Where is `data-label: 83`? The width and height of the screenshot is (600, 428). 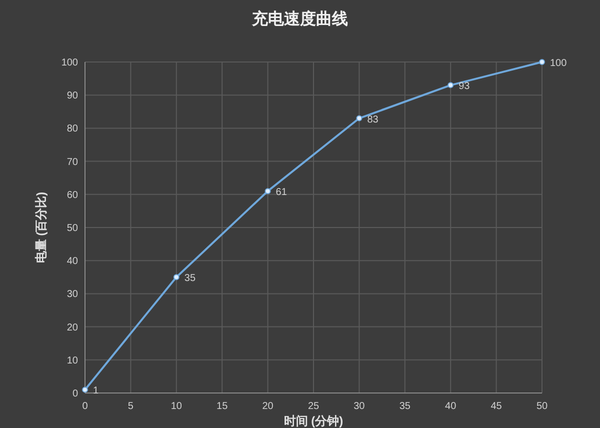 data-label: 83 is located at coordinates (373, 120).